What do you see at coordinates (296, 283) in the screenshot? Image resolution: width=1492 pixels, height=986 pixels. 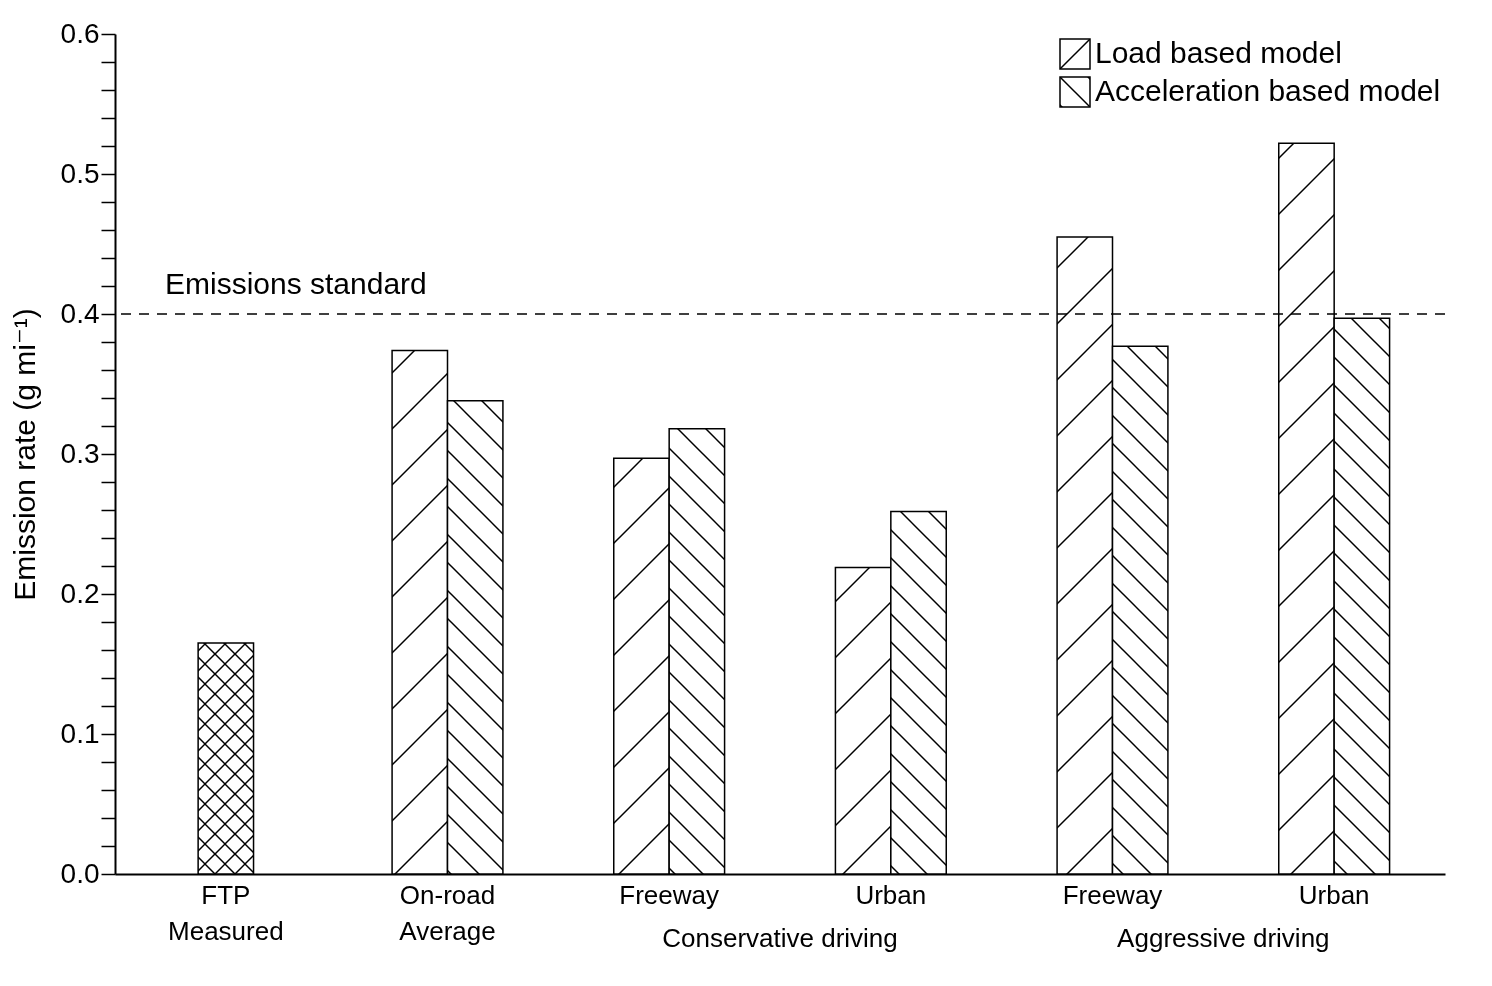 I see `ref-line-label: Emissions standard` at bounding box center [296, 283].